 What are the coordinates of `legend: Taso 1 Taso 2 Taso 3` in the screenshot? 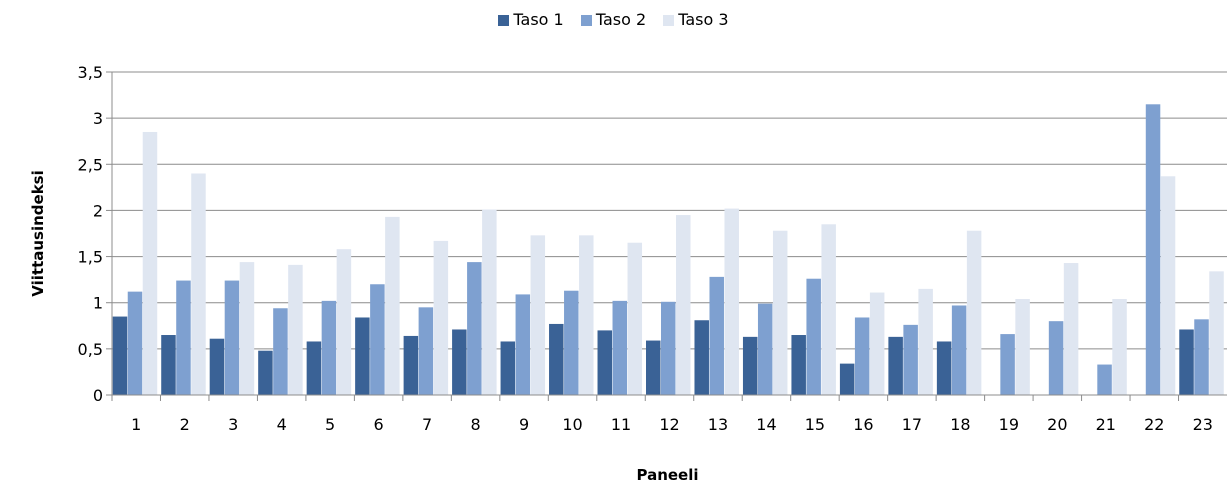 It's located at (613, 19).